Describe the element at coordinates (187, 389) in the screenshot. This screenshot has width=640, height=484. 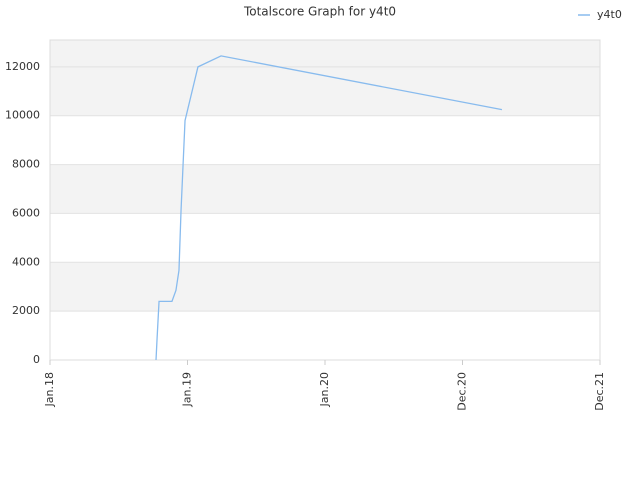
I see `x-tick-label: Jan.19` at that location.